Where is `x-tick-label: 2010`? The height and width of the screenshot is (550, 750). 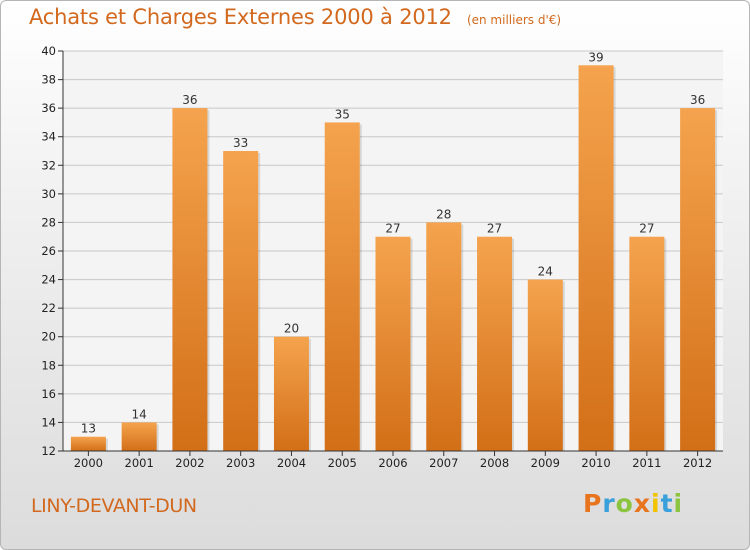
x-tick-label: 2010 is located at coordinates (595, 463).